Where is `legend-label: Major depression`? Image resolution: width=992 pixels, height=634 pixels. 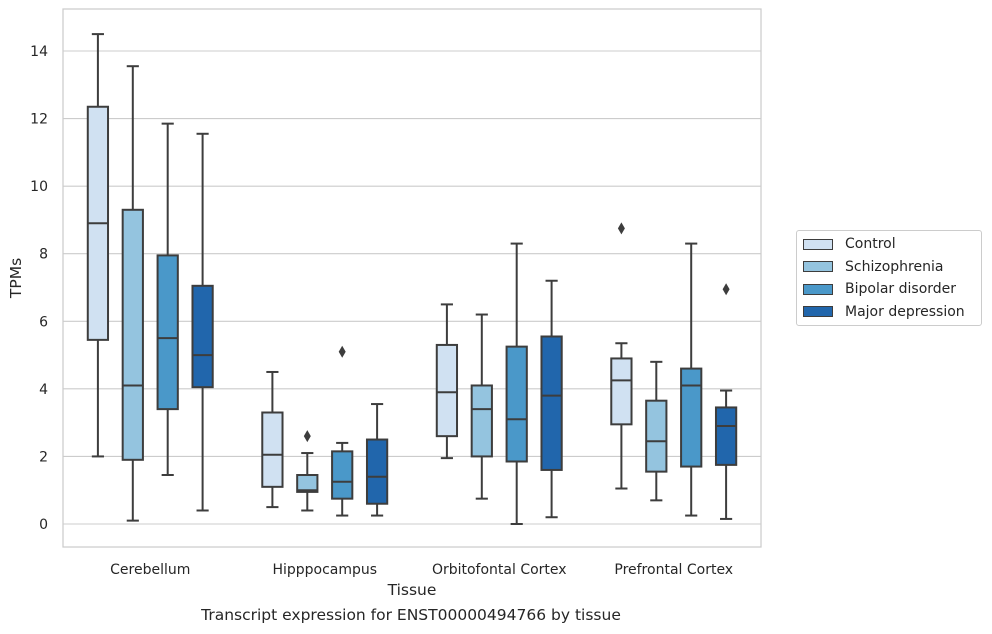
legend-label: Major depression is located at coordinates (905, 311).